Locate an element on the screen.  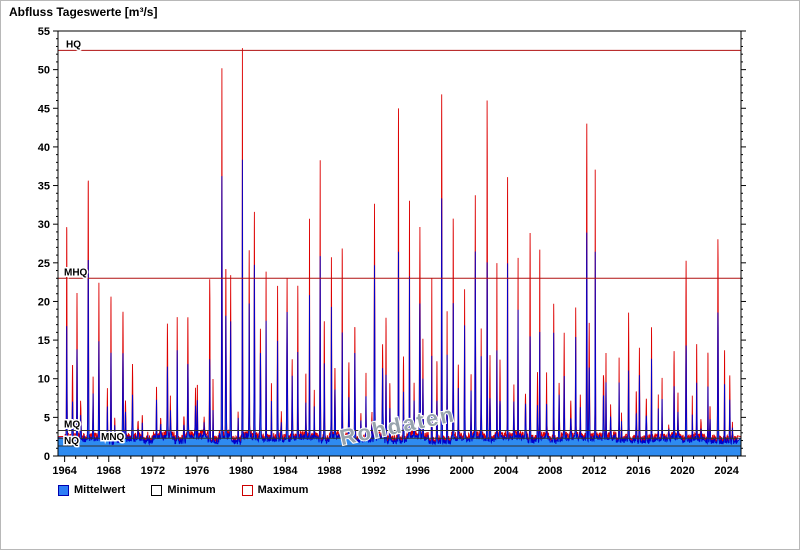
y-tick-label: 30 is located at coordinates (44, 225).